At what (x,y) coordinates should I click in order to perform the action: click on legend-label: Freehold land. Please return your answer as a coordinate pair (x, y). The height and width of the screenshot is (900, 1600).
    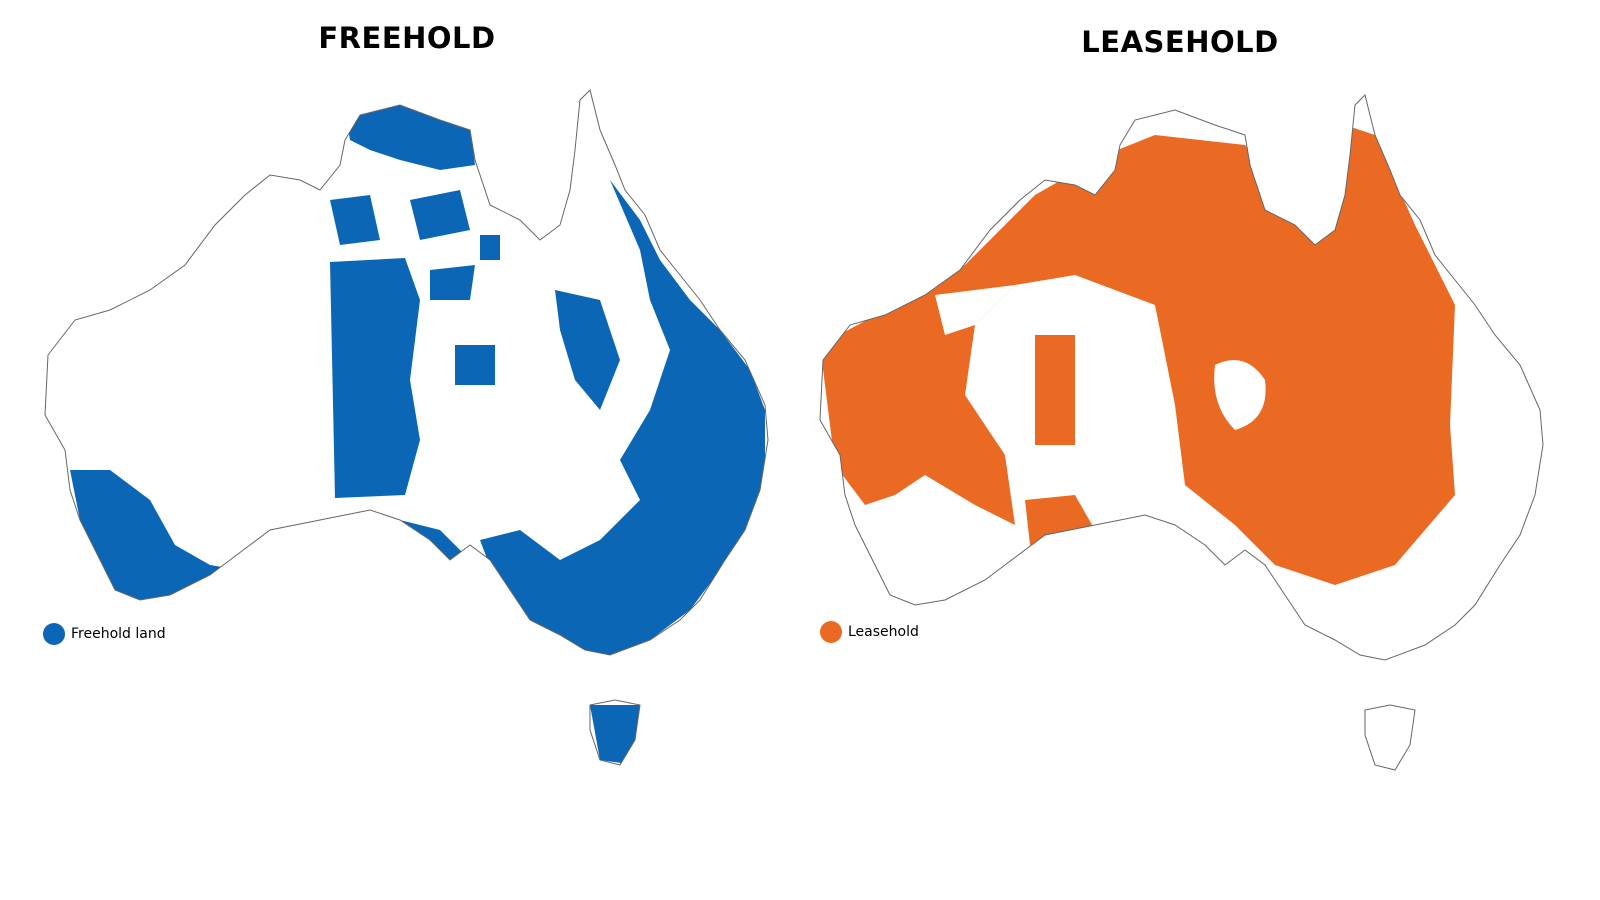
    Looking at the image, I should click on (118, 634).